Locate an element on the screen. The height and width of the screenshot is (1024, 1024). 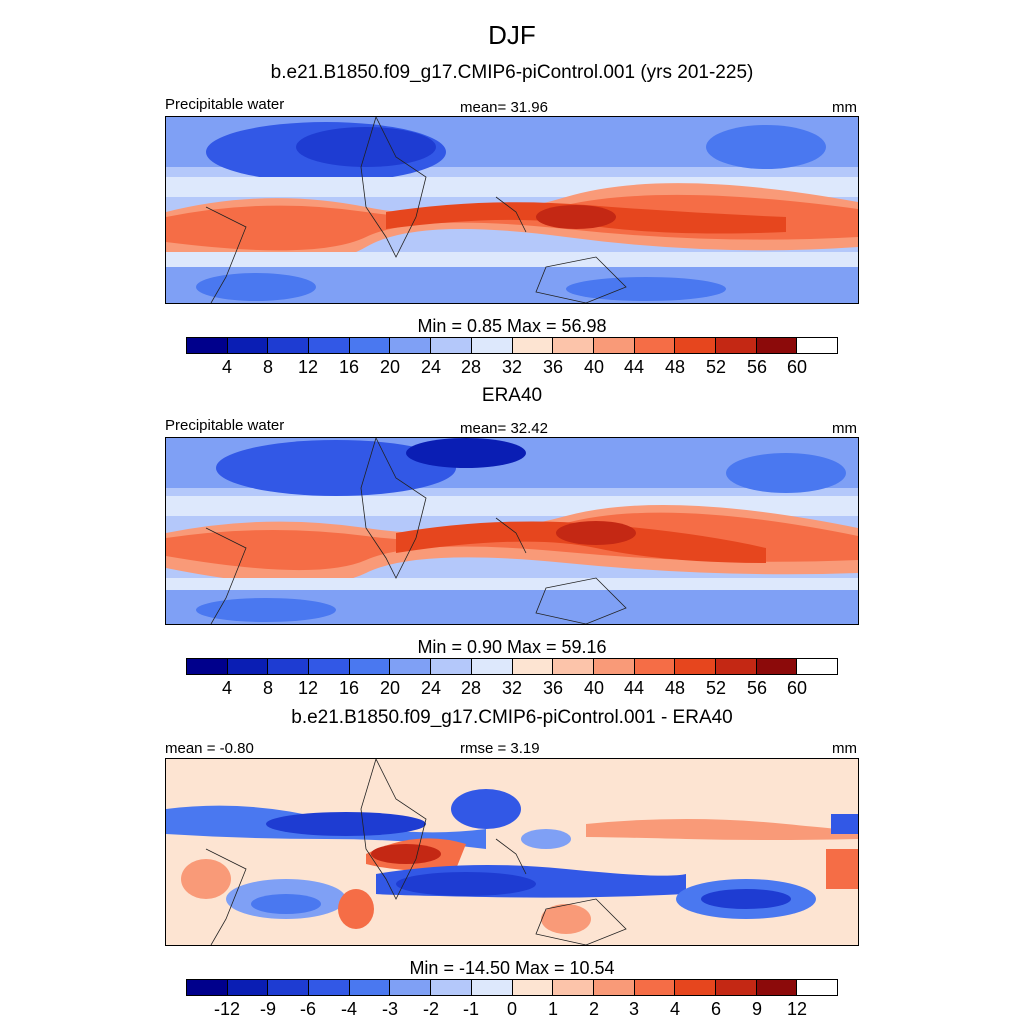
colorbar-tick-label: -6 is located at coordinates (307, 1009).